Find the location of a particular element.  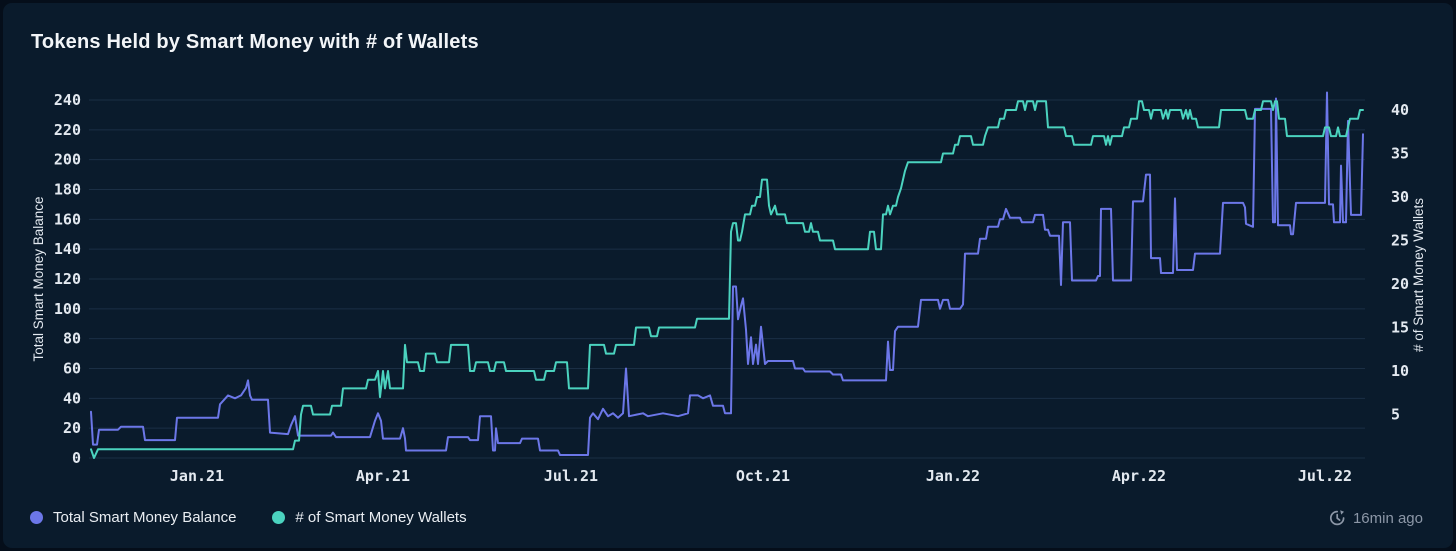

right-axis-tick: 15 is located at coordinates (1400, 328).